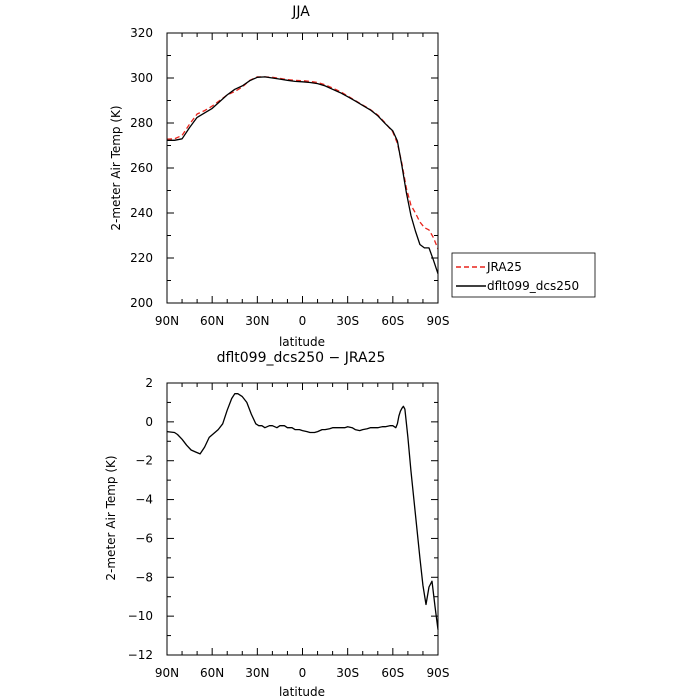  I want to click on bottom-y-tick-label: 0, so click(149, 422).